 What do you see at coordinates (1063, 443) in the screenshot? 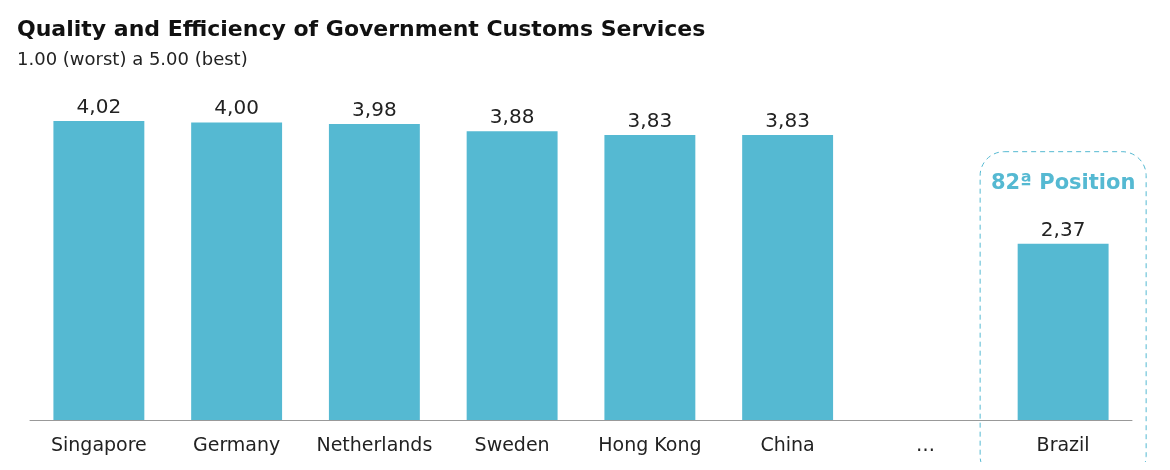
I see `x-tick-label: Brazil` at bounding box center [1063, 443].